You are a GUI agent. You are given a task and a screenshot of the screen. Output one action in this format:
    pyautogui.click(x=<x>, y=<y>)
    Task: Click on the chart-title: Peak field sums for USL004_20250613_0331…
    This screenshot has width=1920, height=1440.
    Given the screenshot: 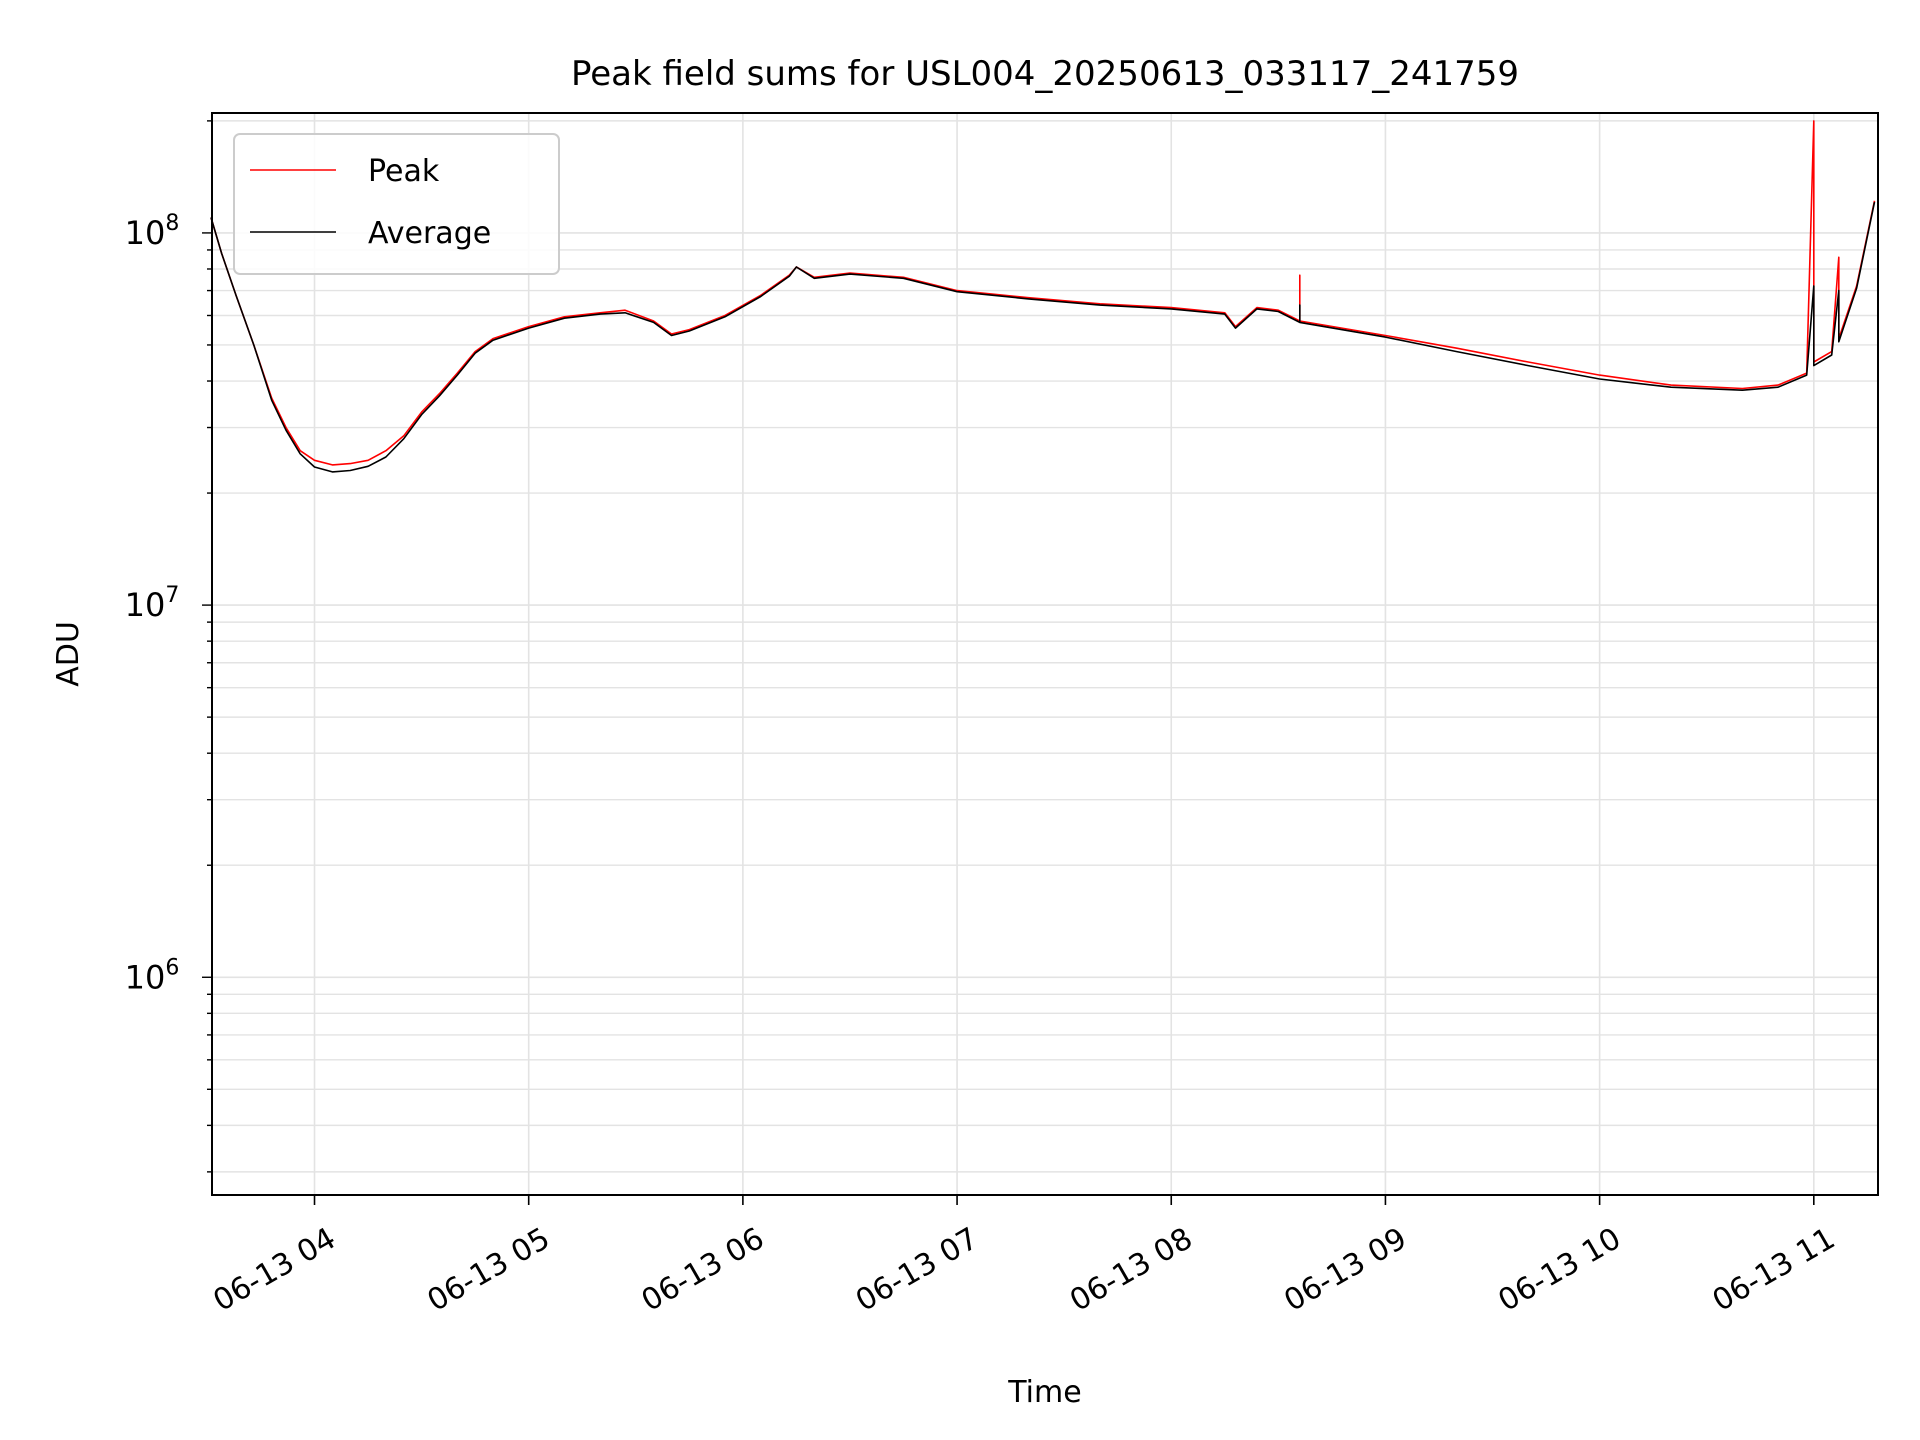 What is the action you would take?
    pyautogui.click(x=1045, y=74)
    